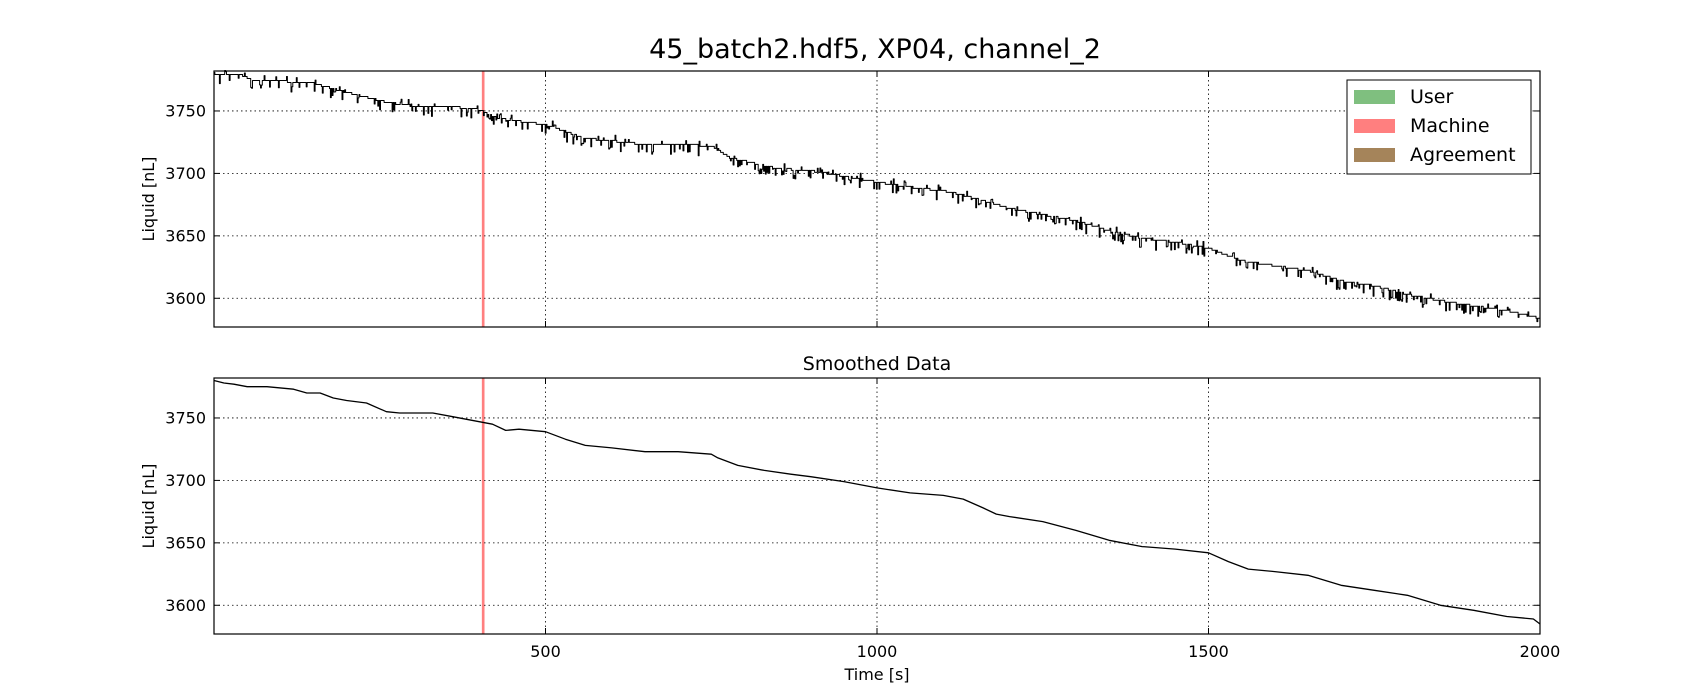 The image size is (1700, 700). Describe the element at coordinates (1374, 126) in the screenshot. I see `legend-swatch-machine` at that location.